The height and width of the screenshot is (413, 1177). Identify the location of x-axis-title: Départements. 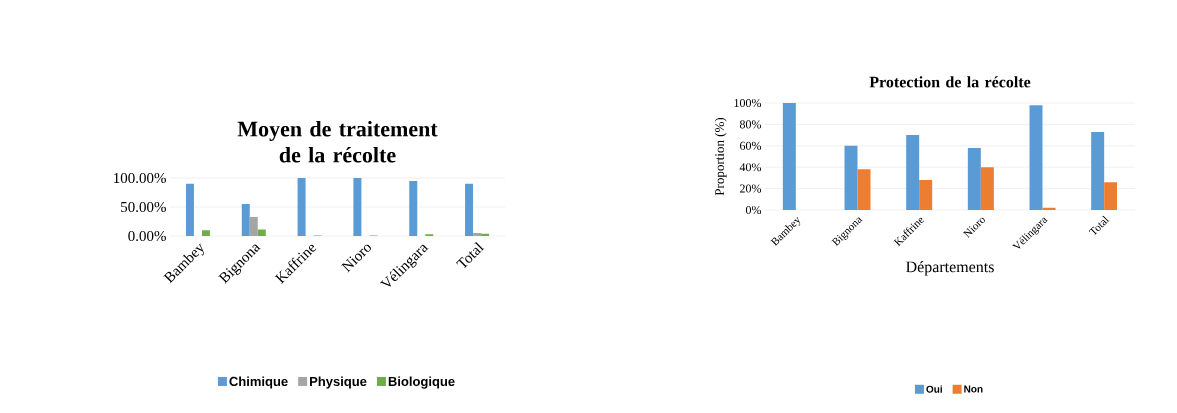
(950, 268).